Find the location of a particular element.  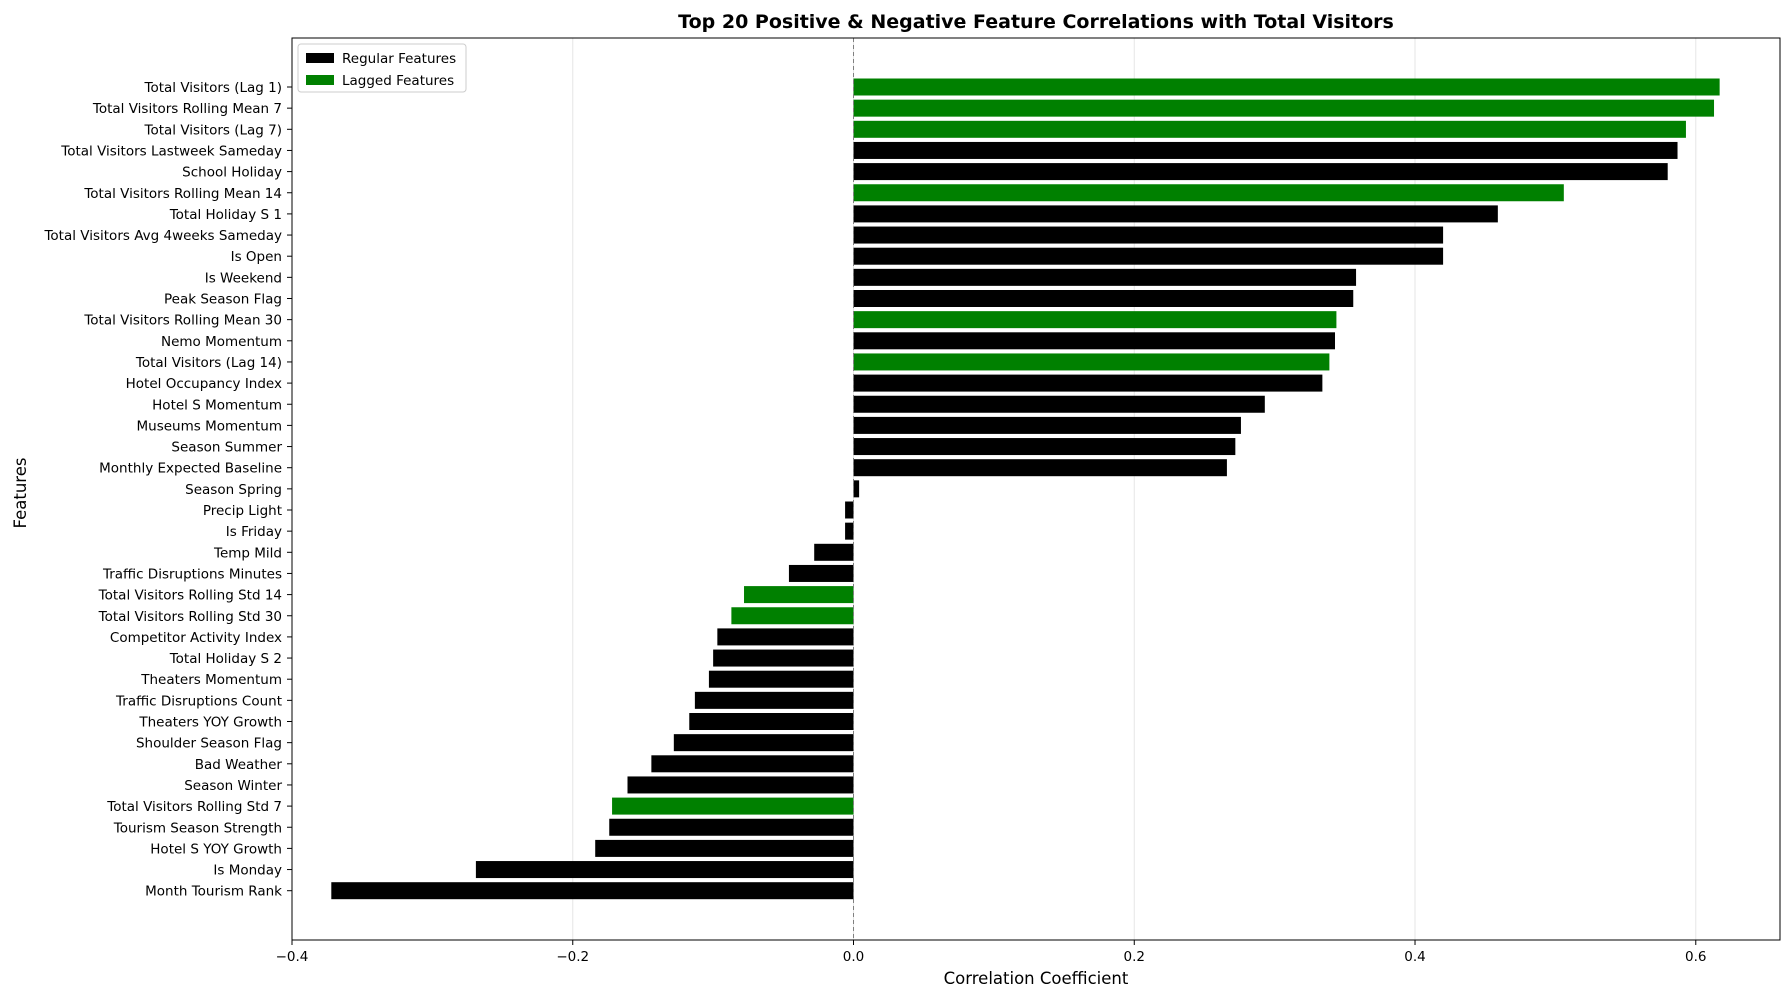

y-tick-label: Total Visitors (Lag 14) is located at coordinates (208, 363).